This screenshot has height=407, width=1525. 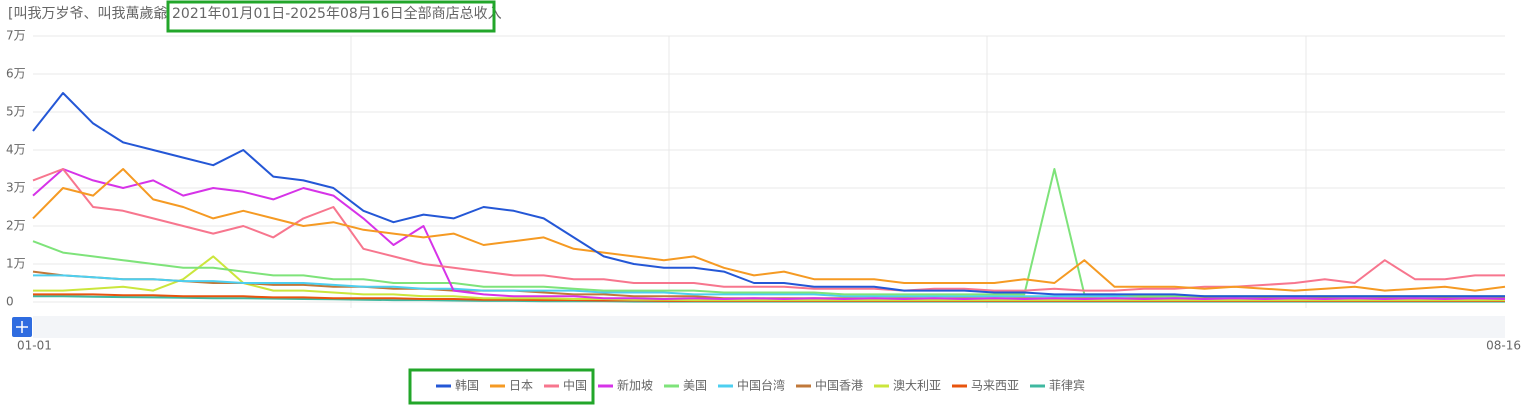 What do you see at coordinates (337, 13) in the screenshot?
I see `chart-title: 2021年01月01日-2025年08月16日全部商店总收入` at bounding box center [337, 13].